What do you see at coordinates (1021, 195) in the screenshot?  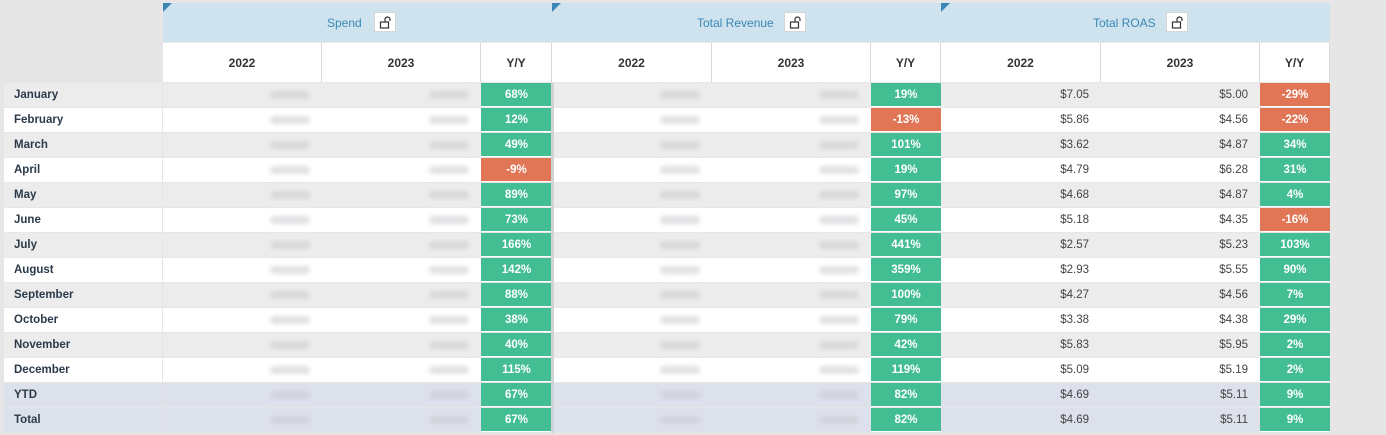 I see `roas-value-cell: $4.68` at bounding box center [1021, 195].